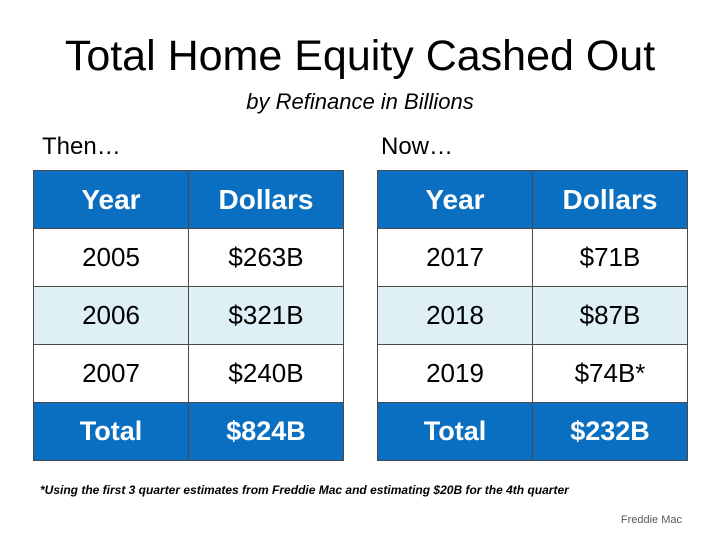 Image resolution: width=720 pixels, height=540 pixels. I want to click on table-row: 2007 $240B, so click(188, 373).